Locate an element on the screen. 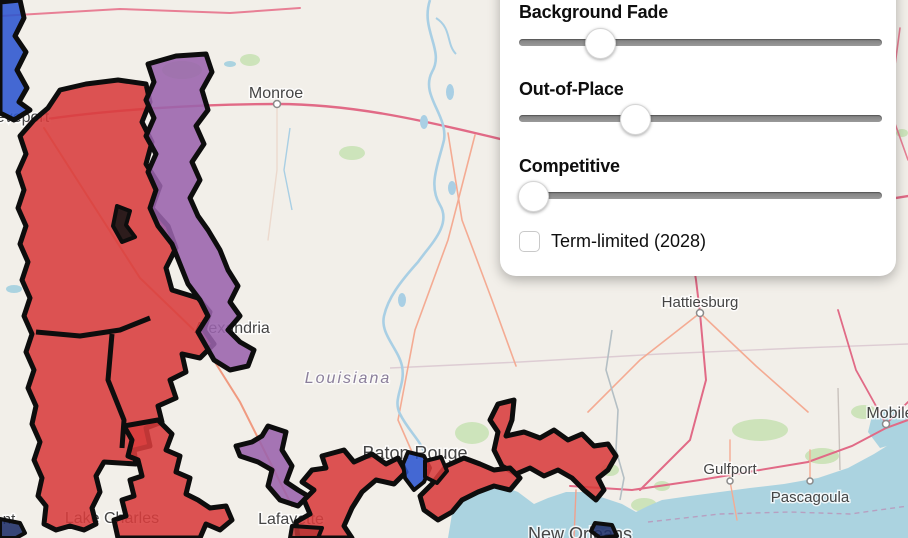 The width and height of the screenshot is (908, 538). background-fade-slider is located at coordinates (700, 42).